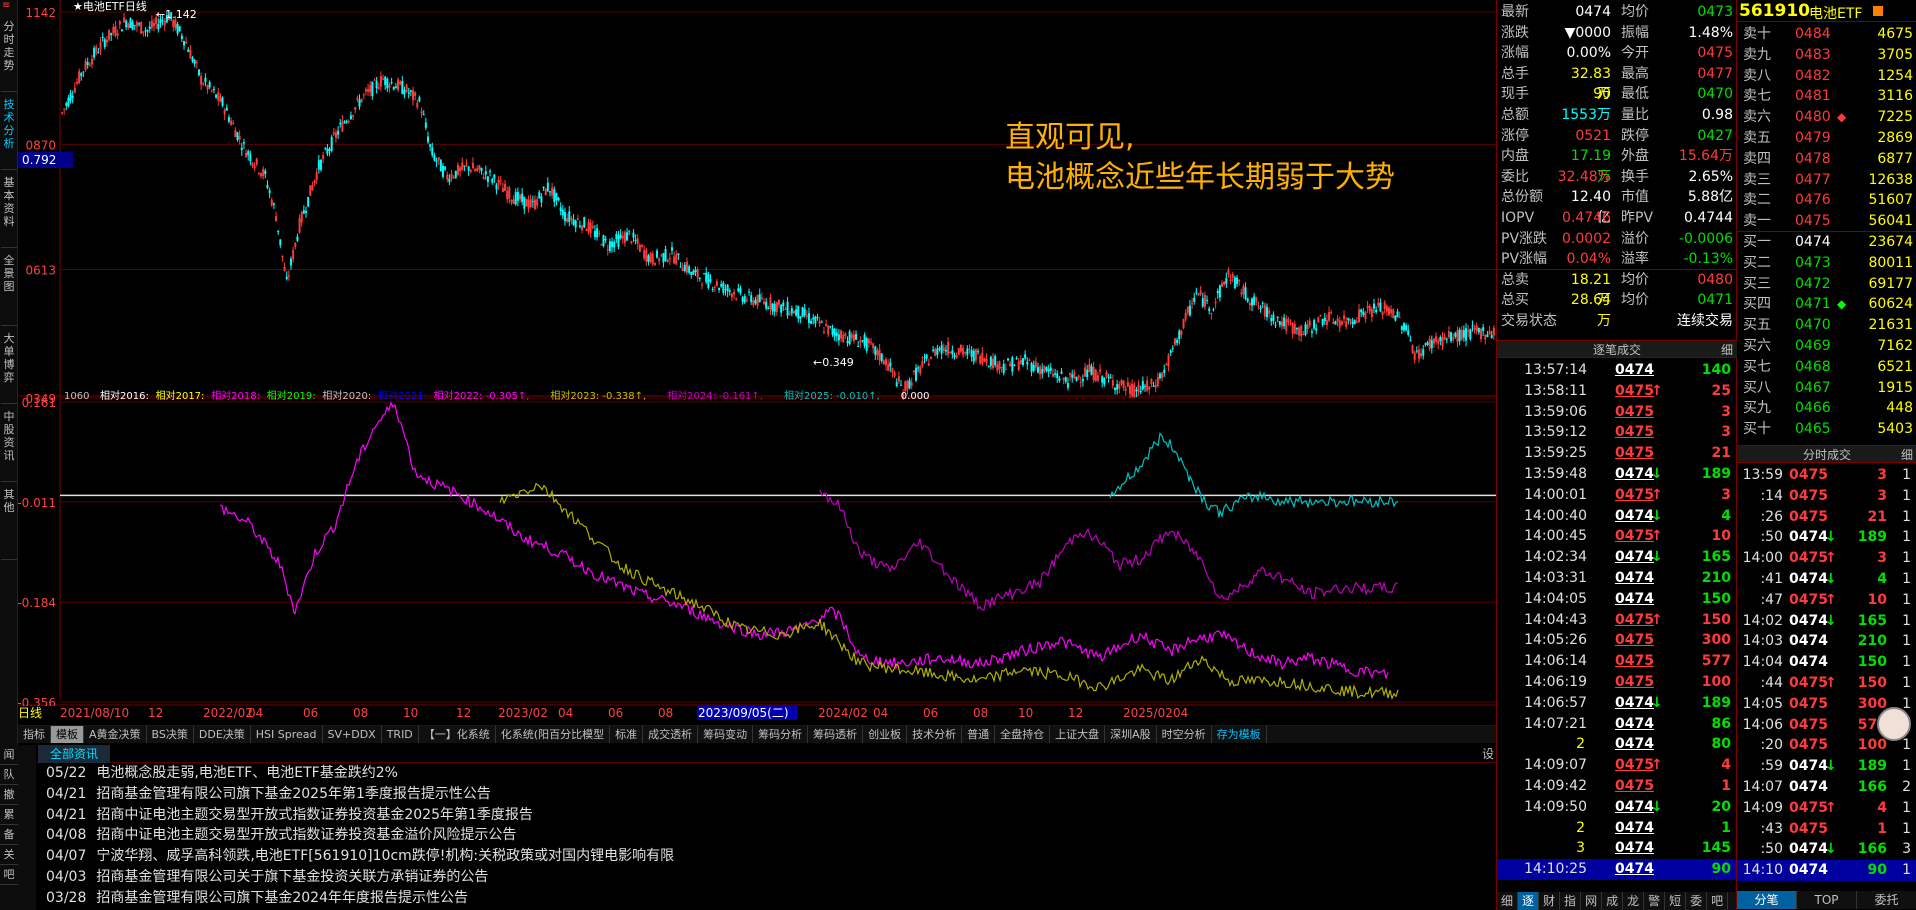  Describe the element at coordinates (9, 875) in the screenshot. I see `news-side-tab: 吧` at that location.